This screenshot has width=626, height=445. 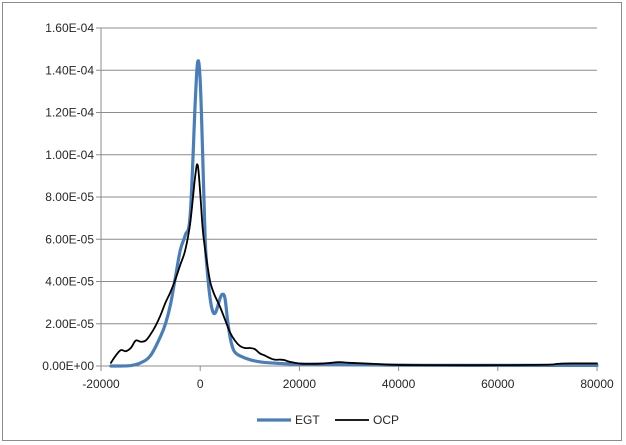 I want to click on y-tick-label: 1.60E-04, so click(x=69, y=28).